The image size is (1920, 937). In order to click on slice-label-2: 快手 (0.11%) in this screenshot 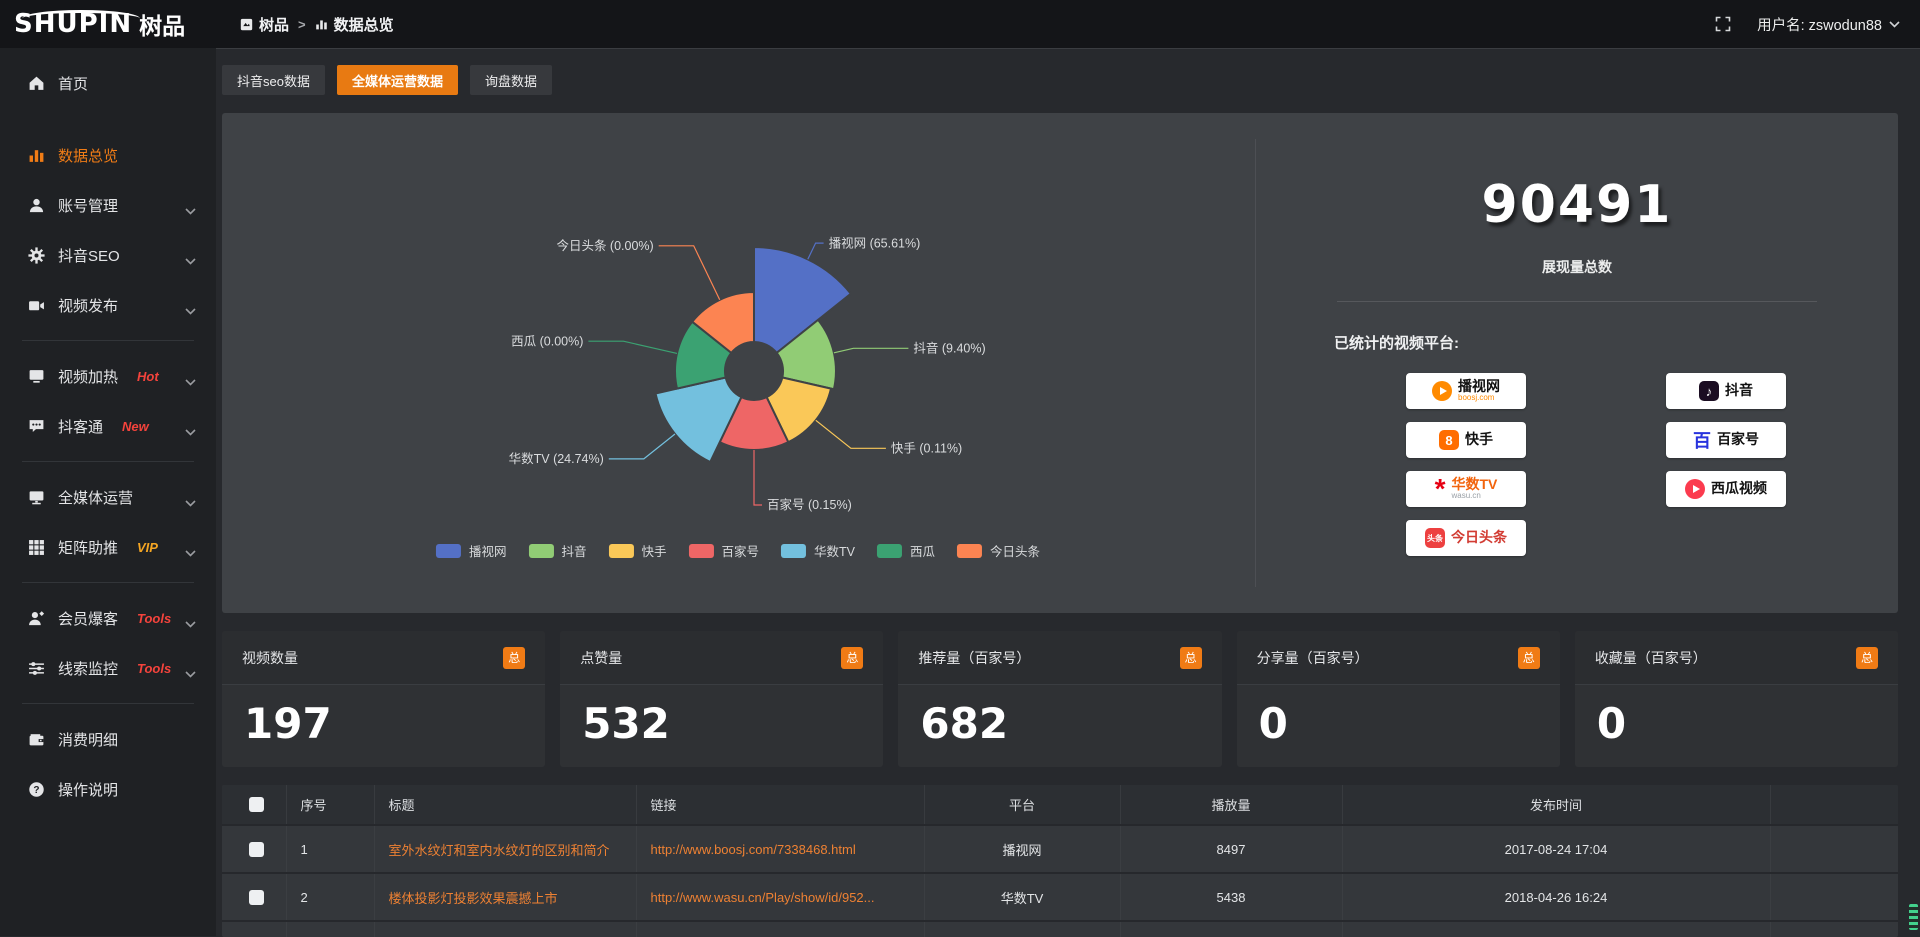, I will do `click(926, 449)`.